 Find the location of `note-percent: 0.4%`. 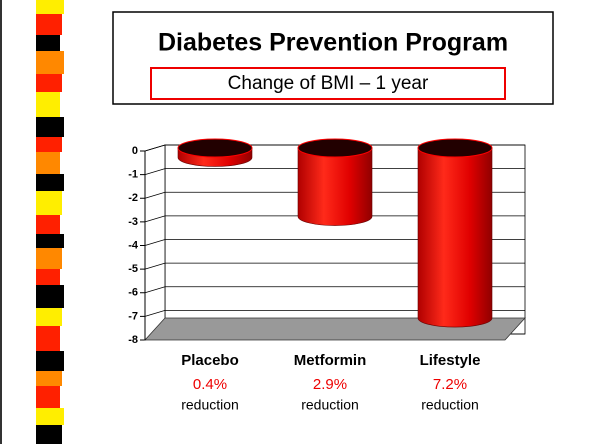

note-percent: 0.4% is located at coordinates (210, 384).